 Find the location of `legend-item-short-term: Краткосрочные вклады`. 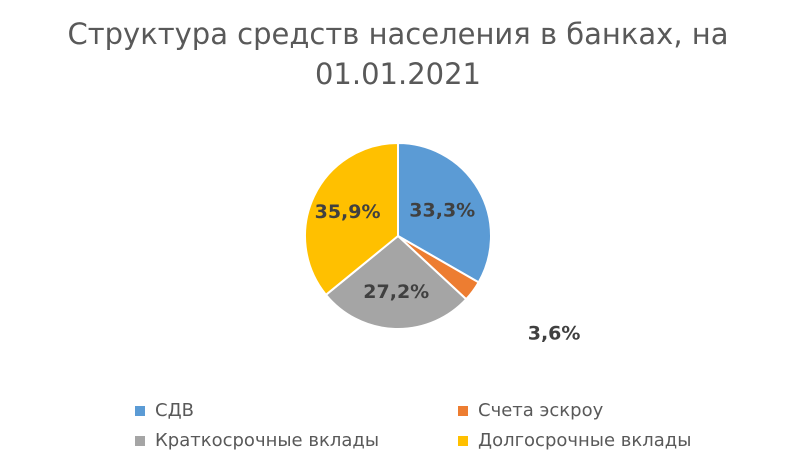

legend-item-short-term: Краткосрочные вклады is located at coordinates (257, 440).